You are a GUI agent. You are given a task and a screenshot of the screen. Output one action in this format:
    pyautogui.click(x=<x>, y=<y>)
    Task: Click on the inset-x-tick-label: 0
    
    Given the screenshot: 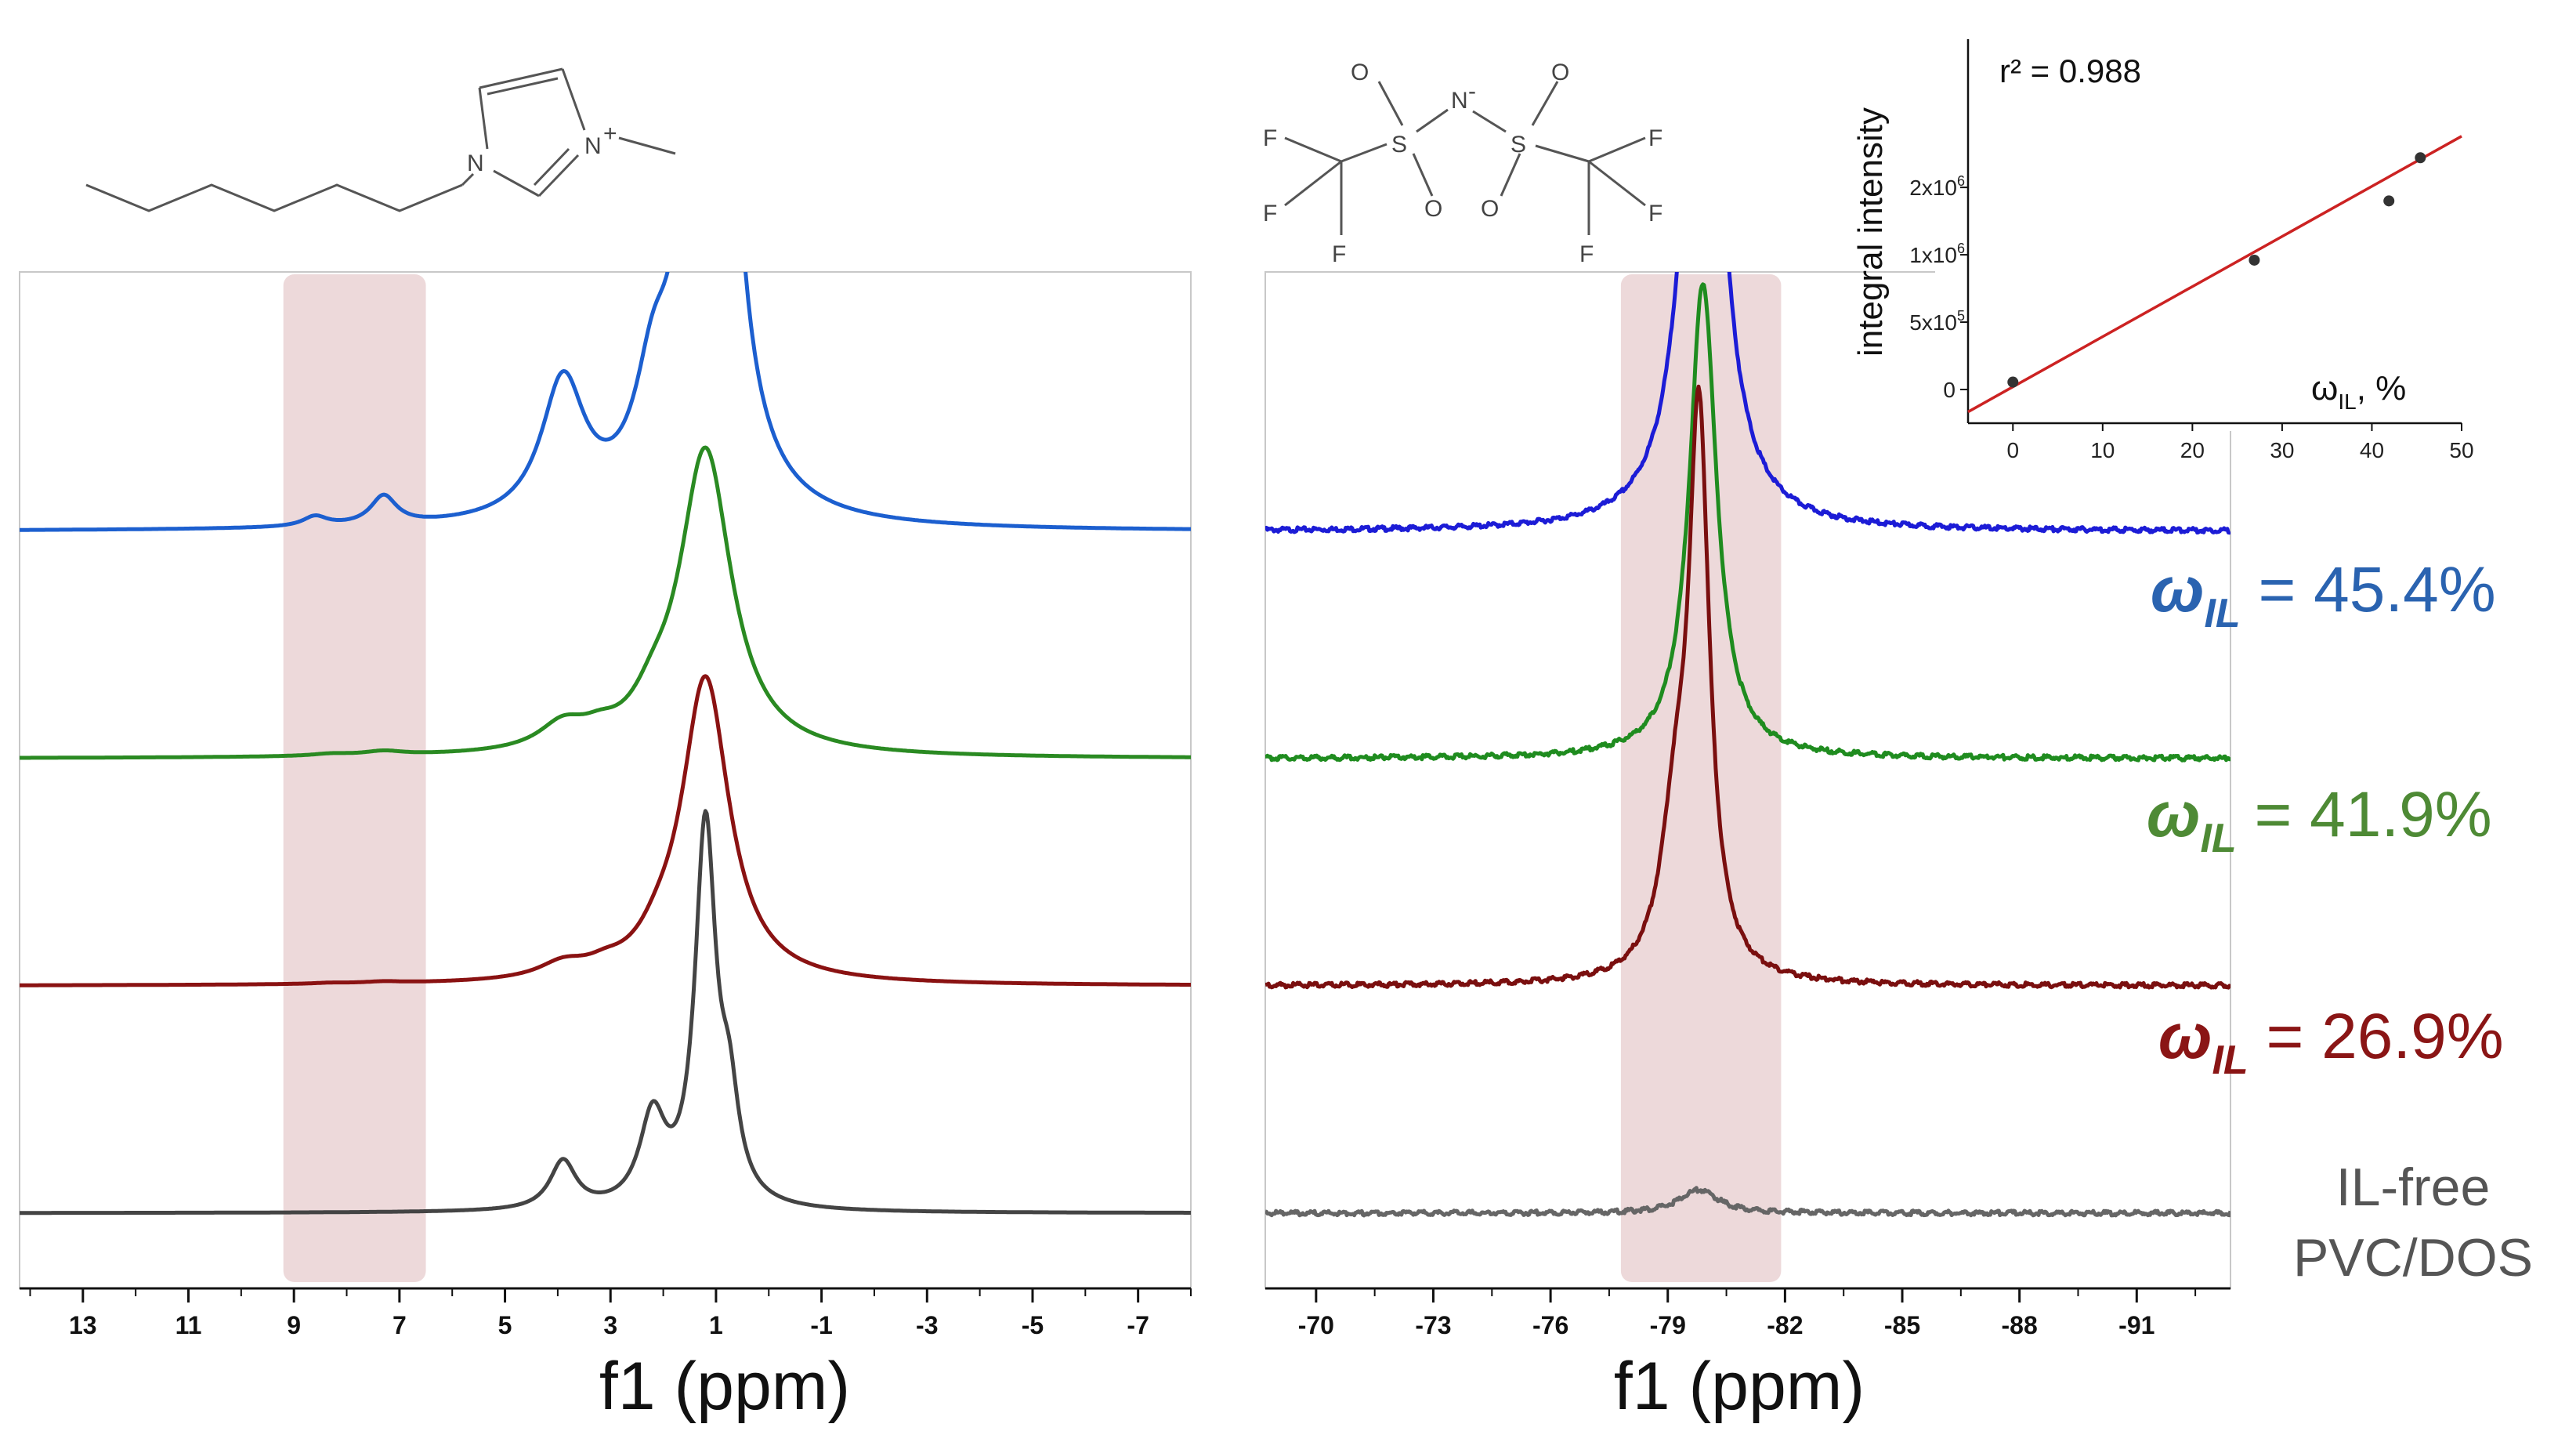 What is the action you would take?
    pyautogui.click(x=2012, y=450)
    